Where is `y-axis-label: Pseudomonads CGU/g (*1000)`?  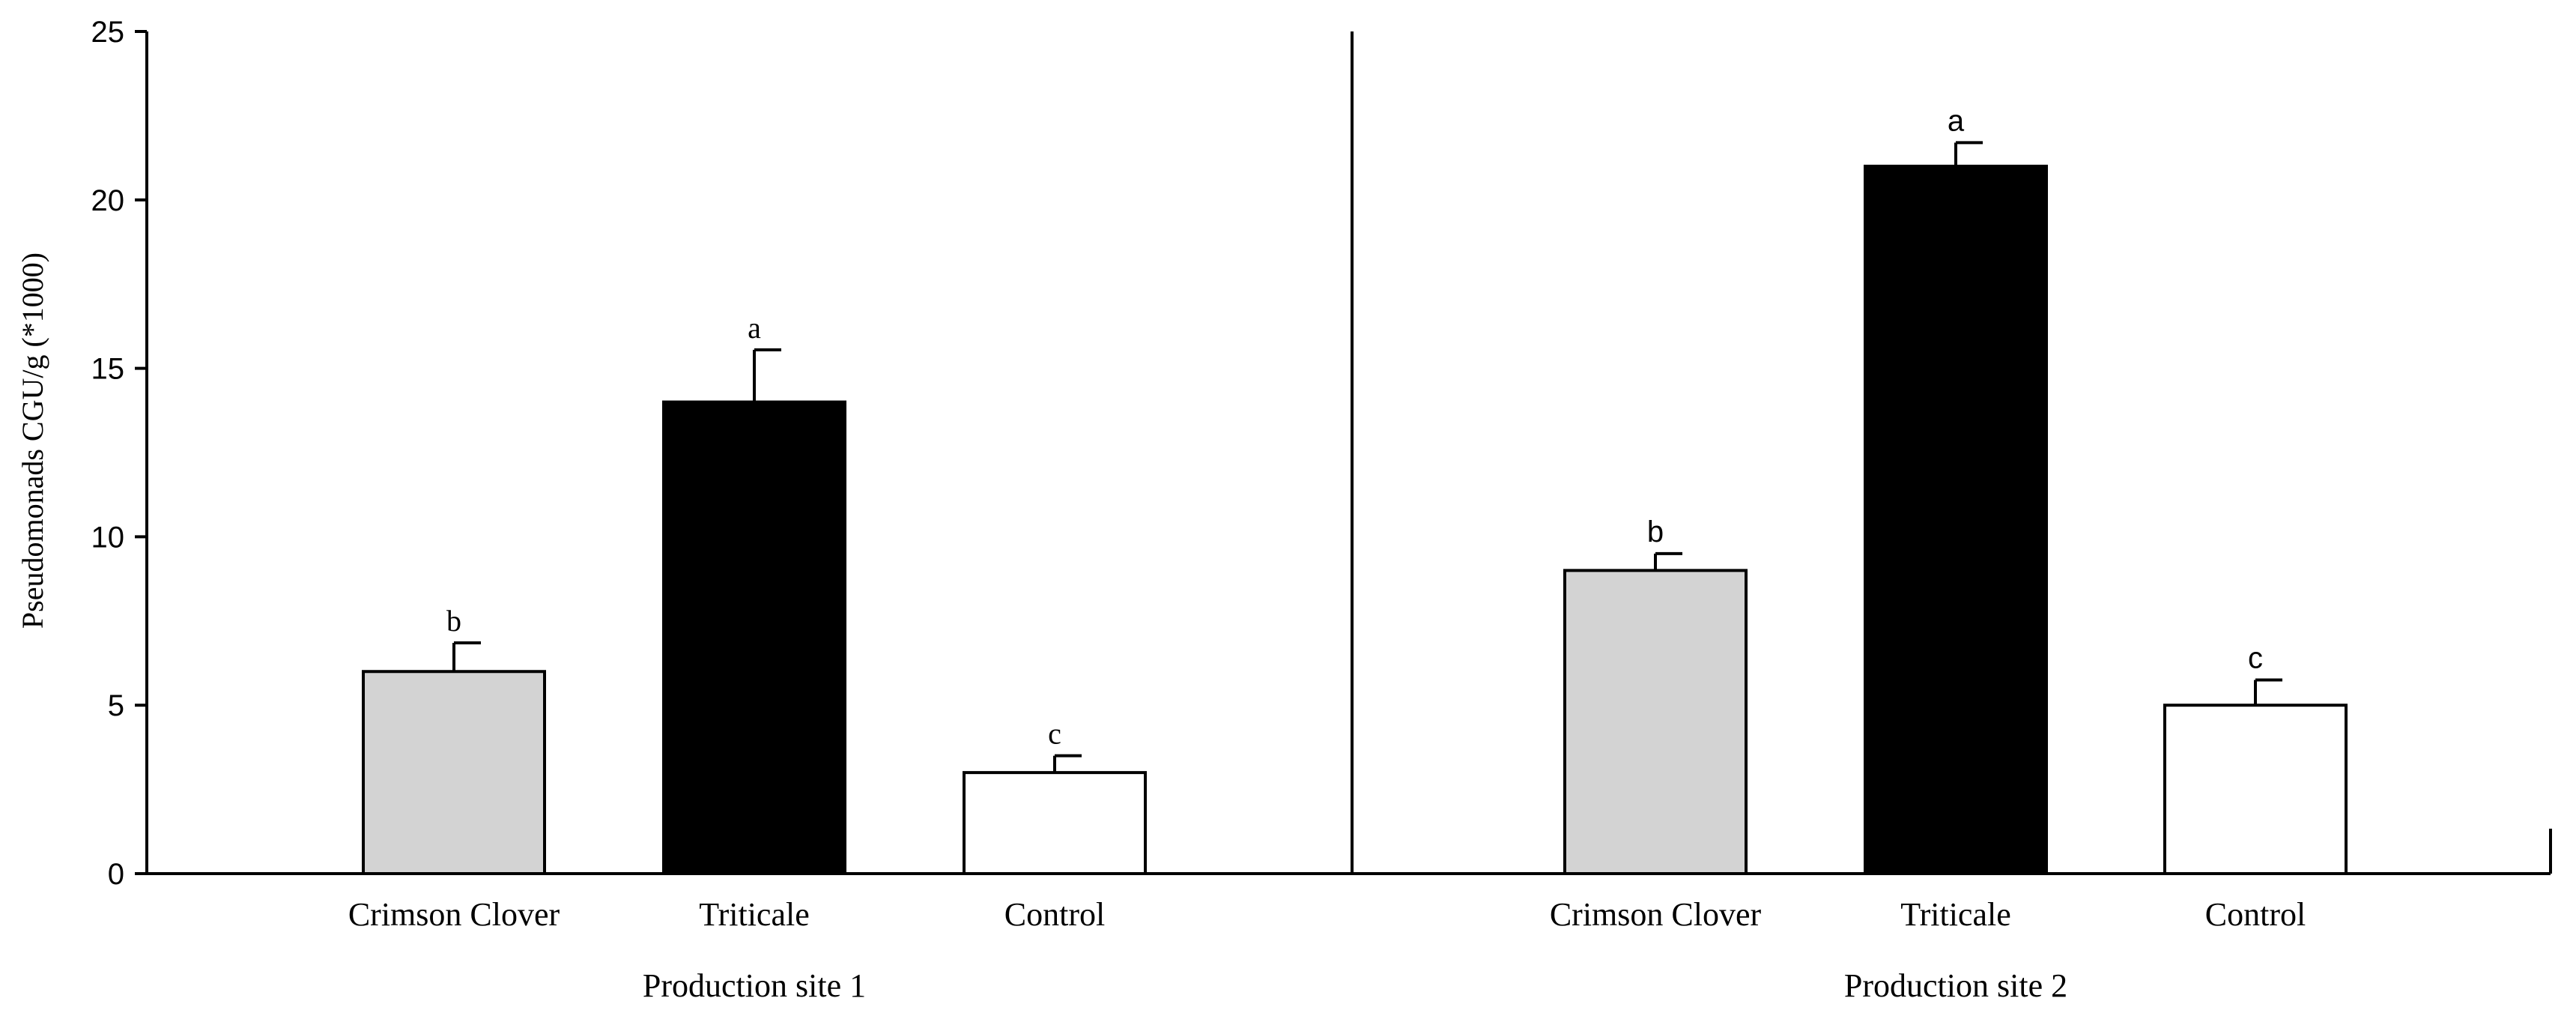
y-axis-label: Pseudomonads CGU/g (*1000) is located at coordinates (32, 440).